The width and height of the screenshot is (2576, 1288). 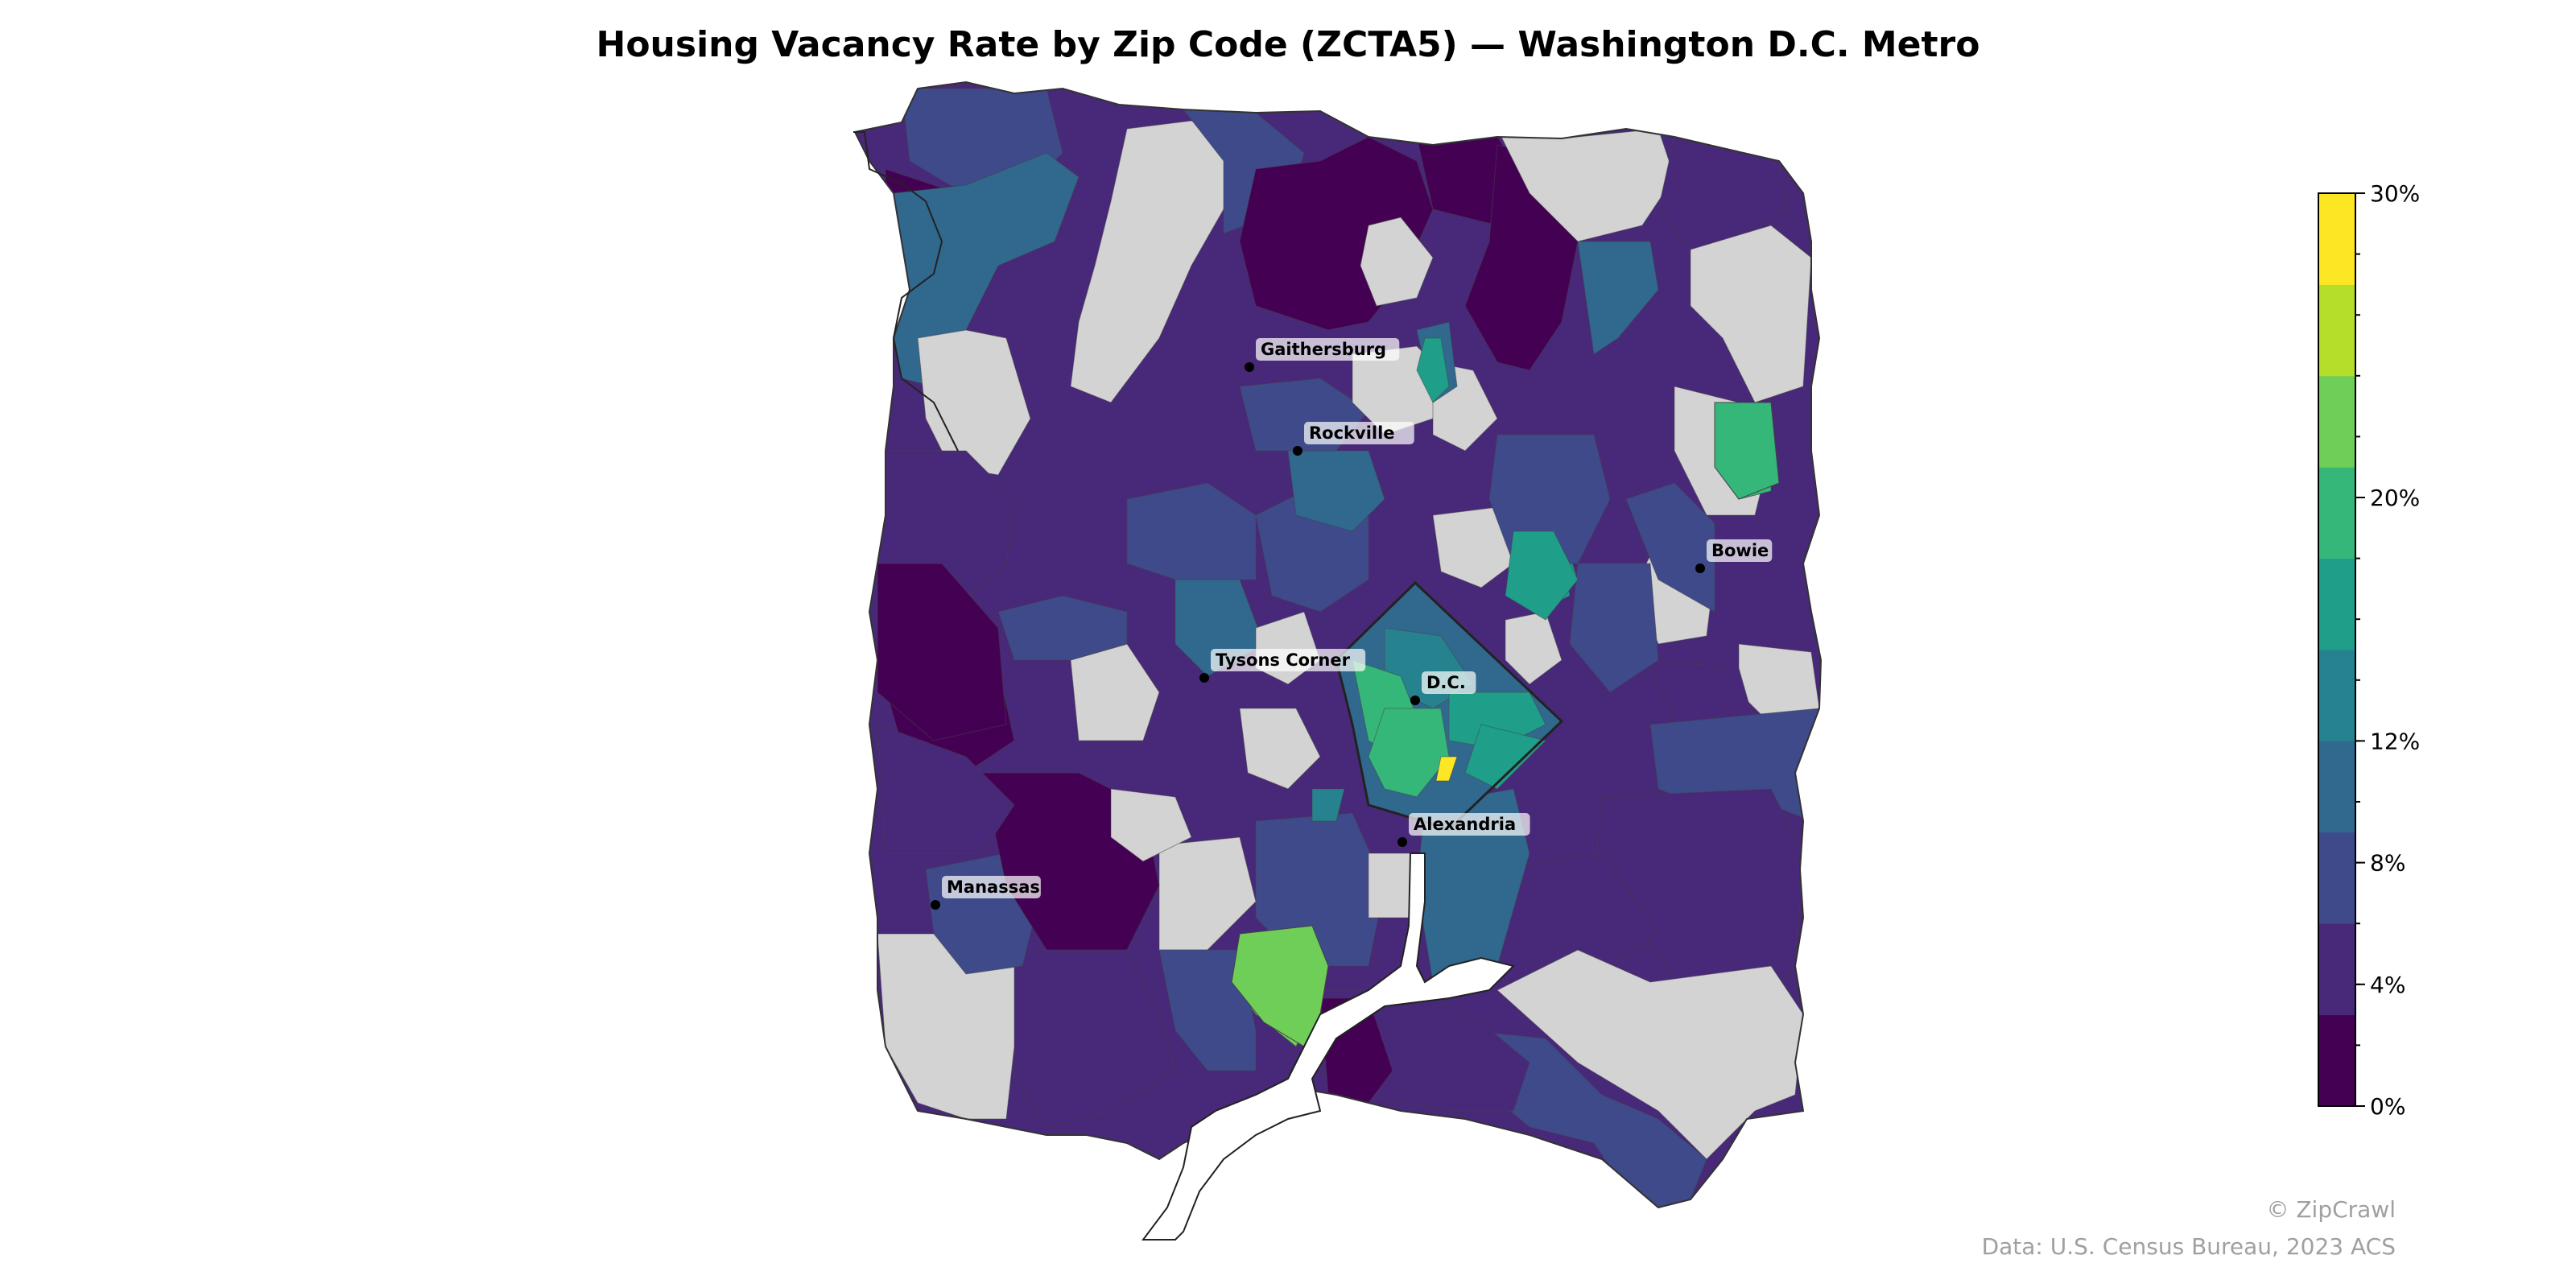 I want to click on river-line-northwest, so click(x=906, y=291).